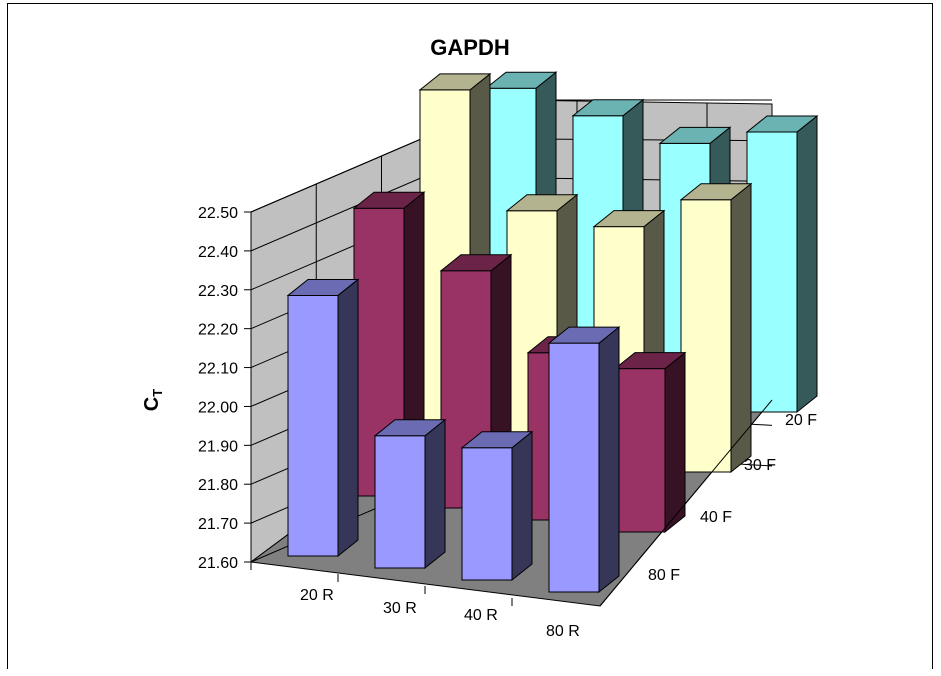 The height and width of the screenshot is (676, 941). What do you see at coordinates (664, 575) in the screenshot?
I see `depth-tick-label: 80 F` at bounding box center [664, 575].